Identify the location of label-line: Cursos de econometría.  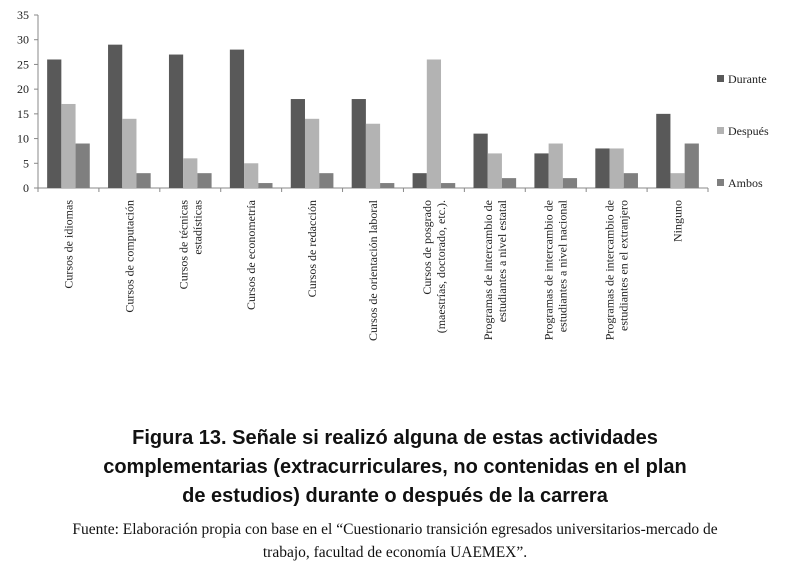
(251, 254).